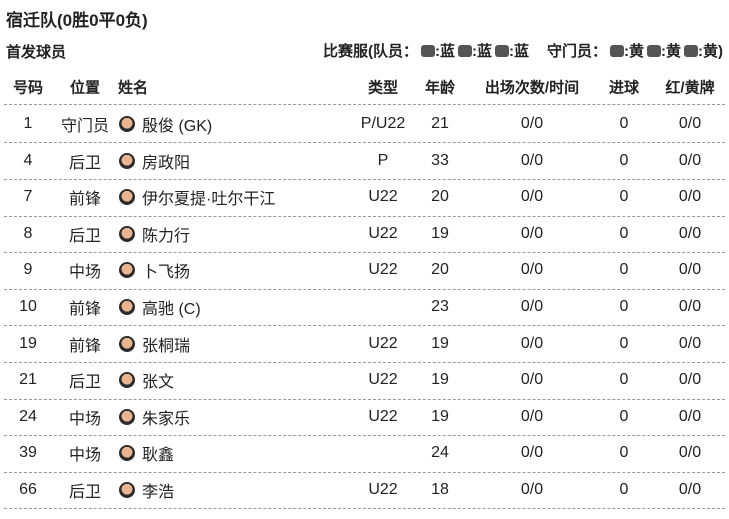 The image size is (729, 519). I want to click on kit-label: 比赛服(队员：, so click(370, 51).